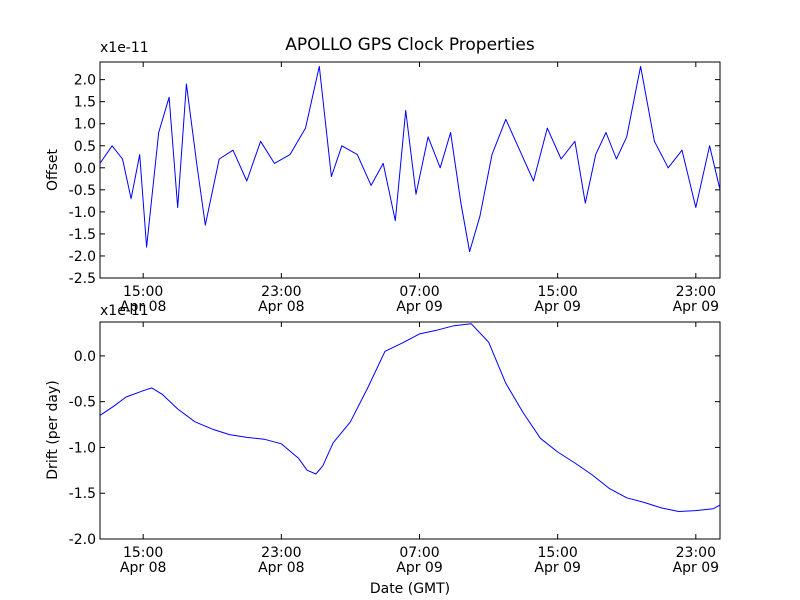 Image resolution: width=800 pixels, height=600 pixels. I want to click on y-tick-label: 1.5, so click(85, 103).